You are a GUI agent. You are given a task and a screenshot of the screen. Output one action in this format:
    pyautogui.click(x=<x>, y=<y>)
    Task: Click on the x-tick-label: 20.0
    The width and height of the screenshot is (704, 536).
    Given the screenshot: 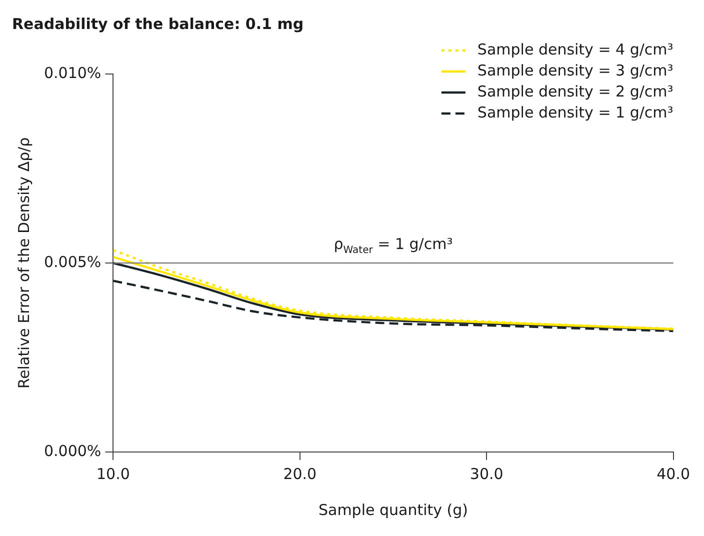 What is the action you would take?
    pyautogui.click(x=300, y=473)
    